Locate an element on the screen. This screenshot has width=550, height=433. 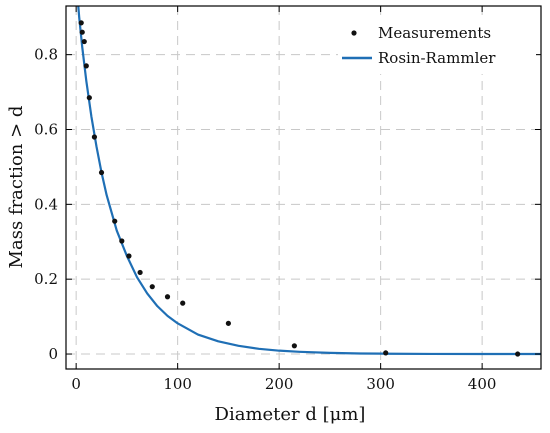
x-axis-title: Diameter d [μm] is located at coordinates (290, 414).